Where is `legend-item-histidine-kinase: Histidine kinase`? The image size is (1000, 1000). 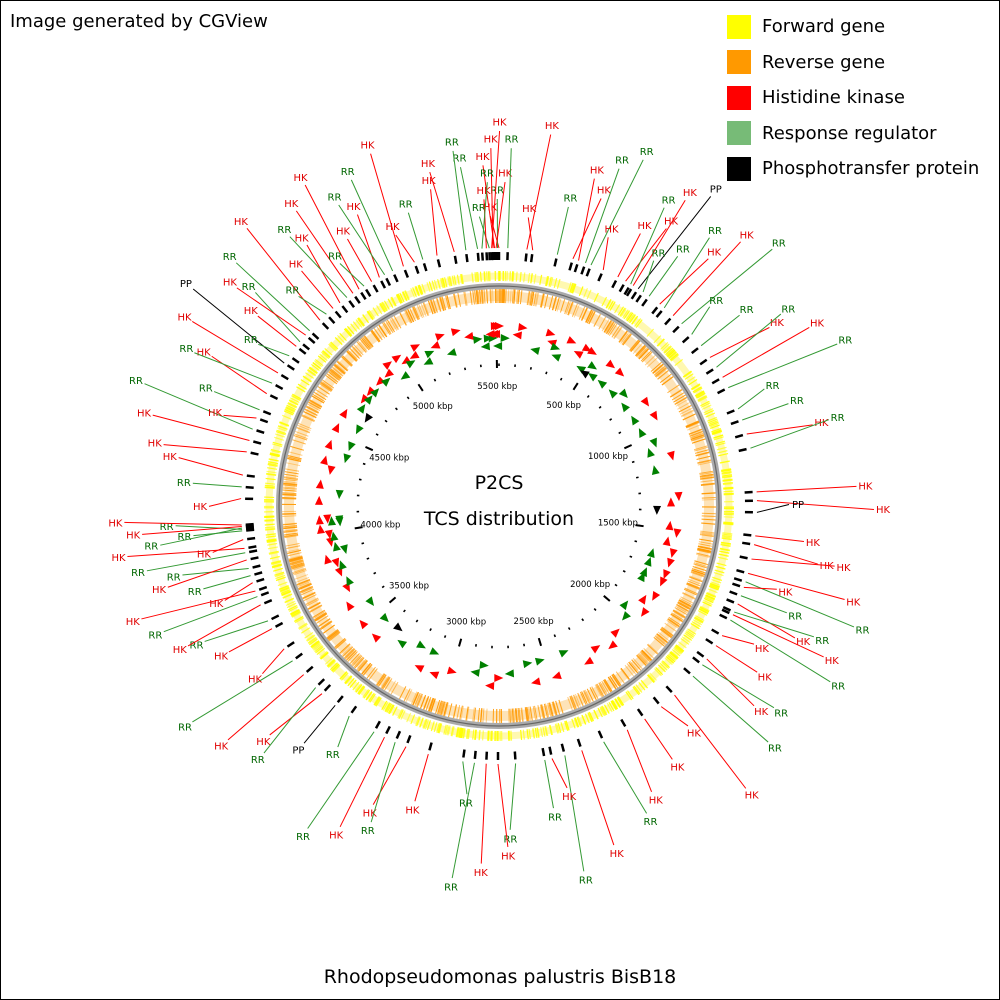 legend-item-histidine-kinase: Histidine kinase is located at coordinates (853, 98).